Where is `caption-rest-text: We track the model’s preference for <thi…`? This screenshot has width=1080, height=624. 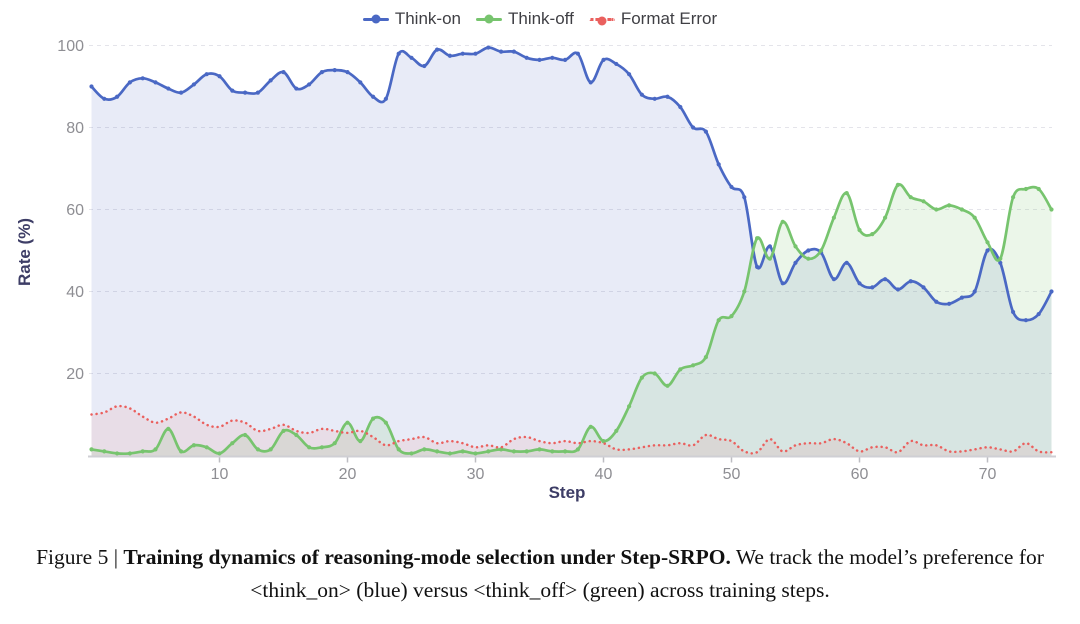
caption-rest-text: We track the model’s preference for <thi… is located at coordinates (647, 574).